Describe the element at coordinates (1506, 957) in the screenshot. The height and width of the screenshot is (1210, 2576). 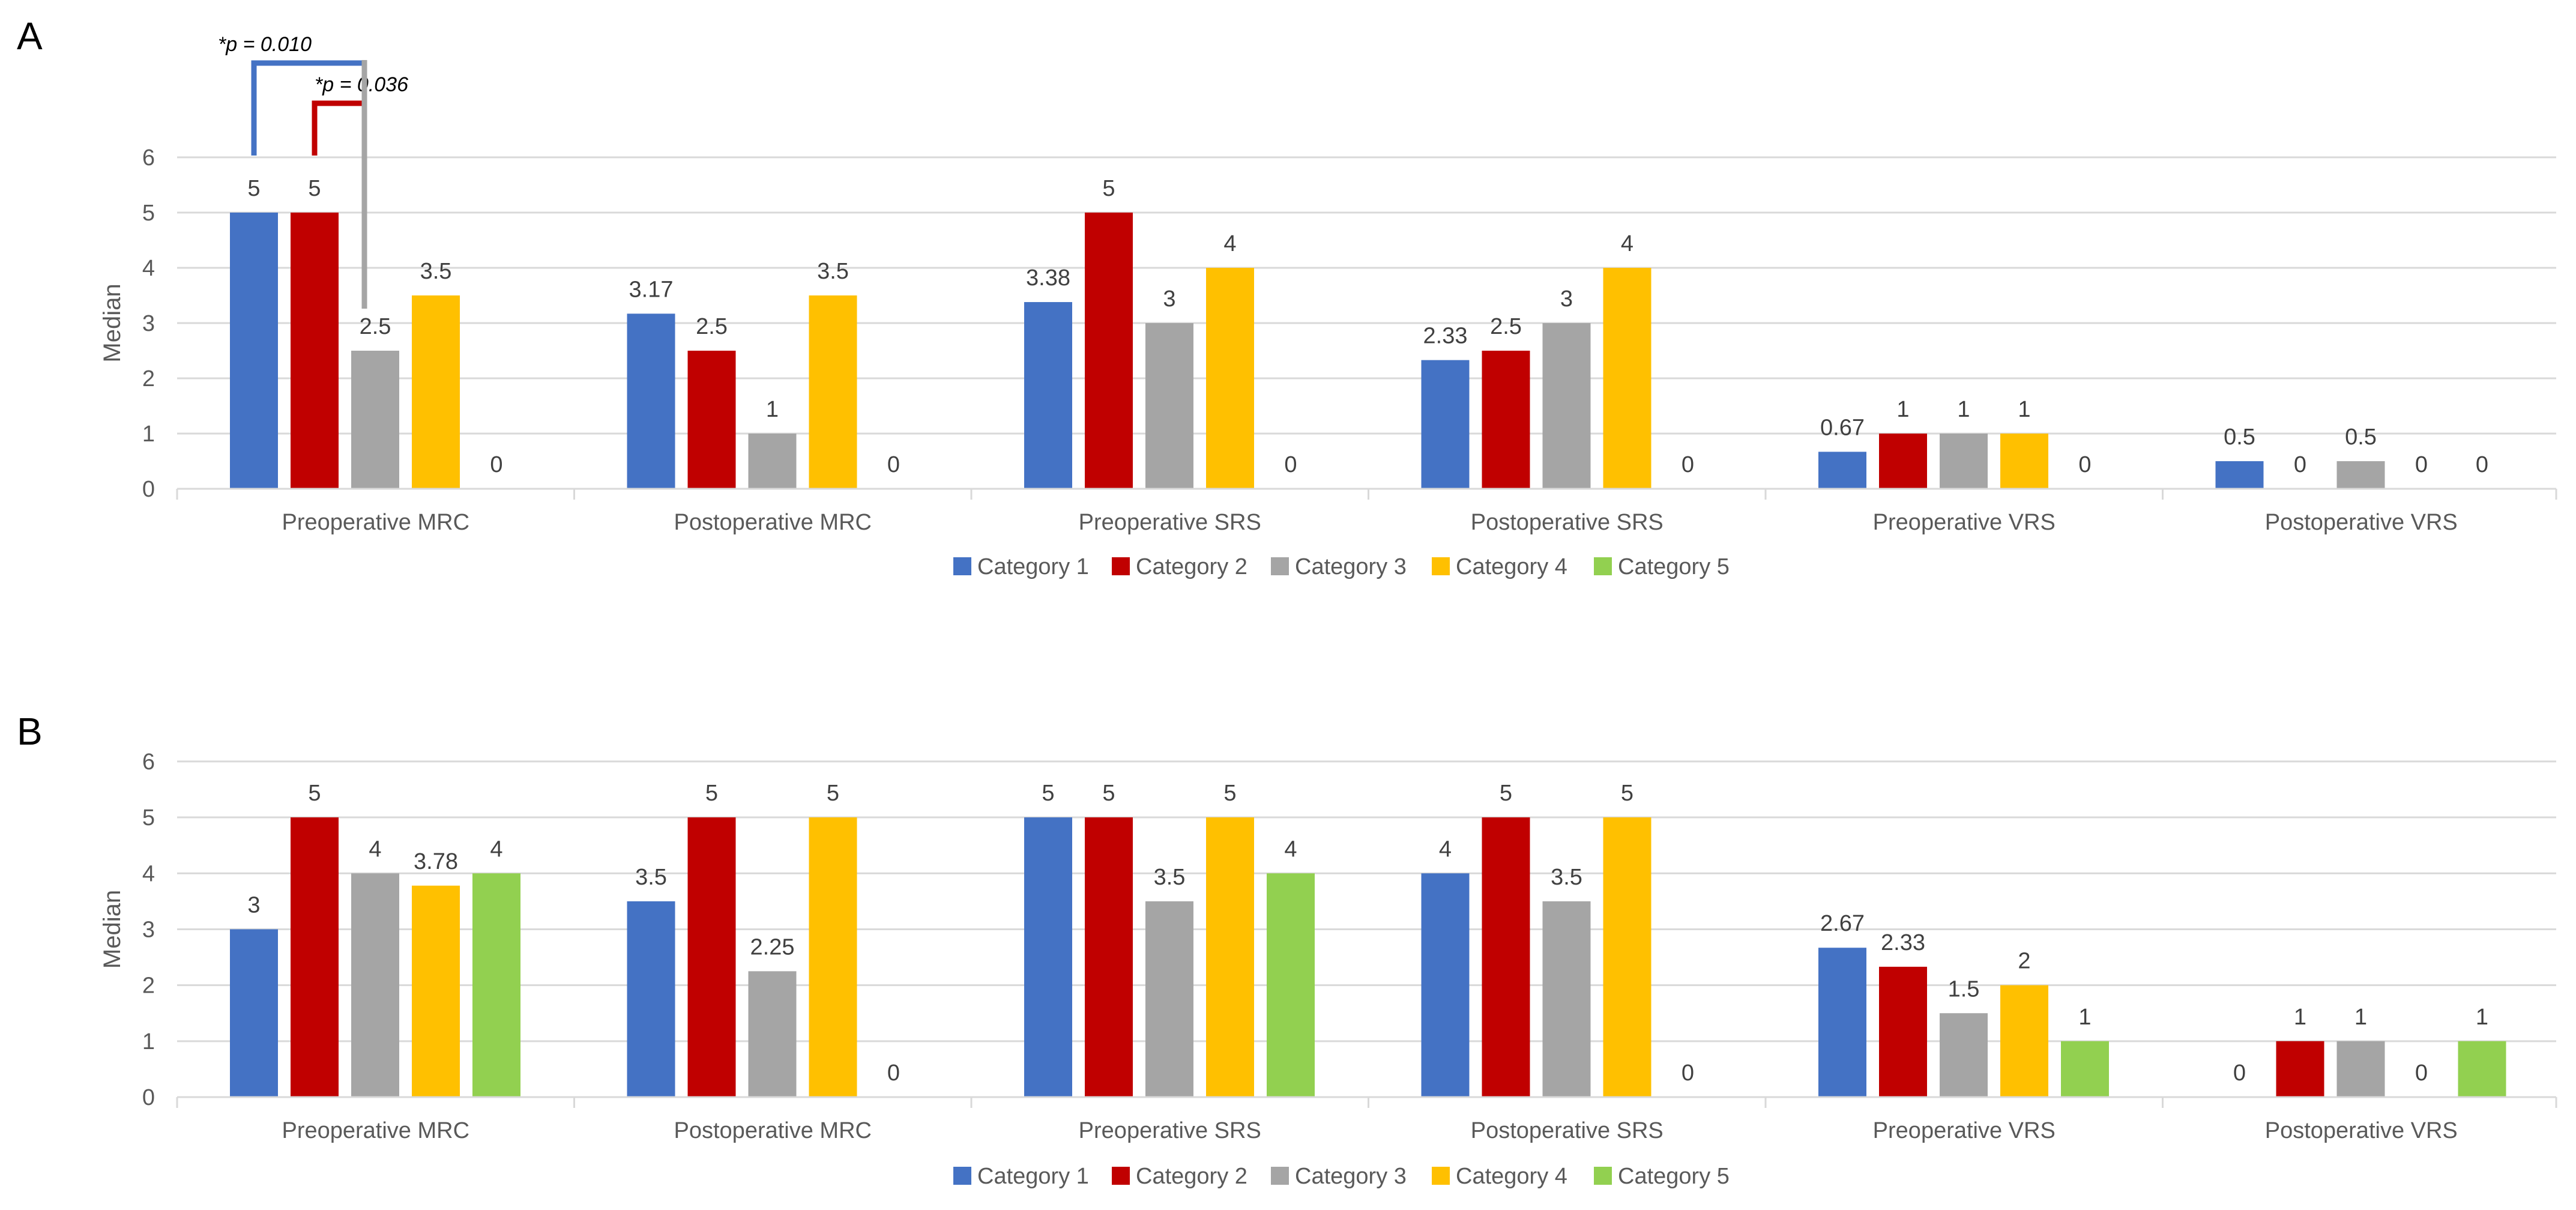
I see `bar-category-2-postoperative-srs` at that location.